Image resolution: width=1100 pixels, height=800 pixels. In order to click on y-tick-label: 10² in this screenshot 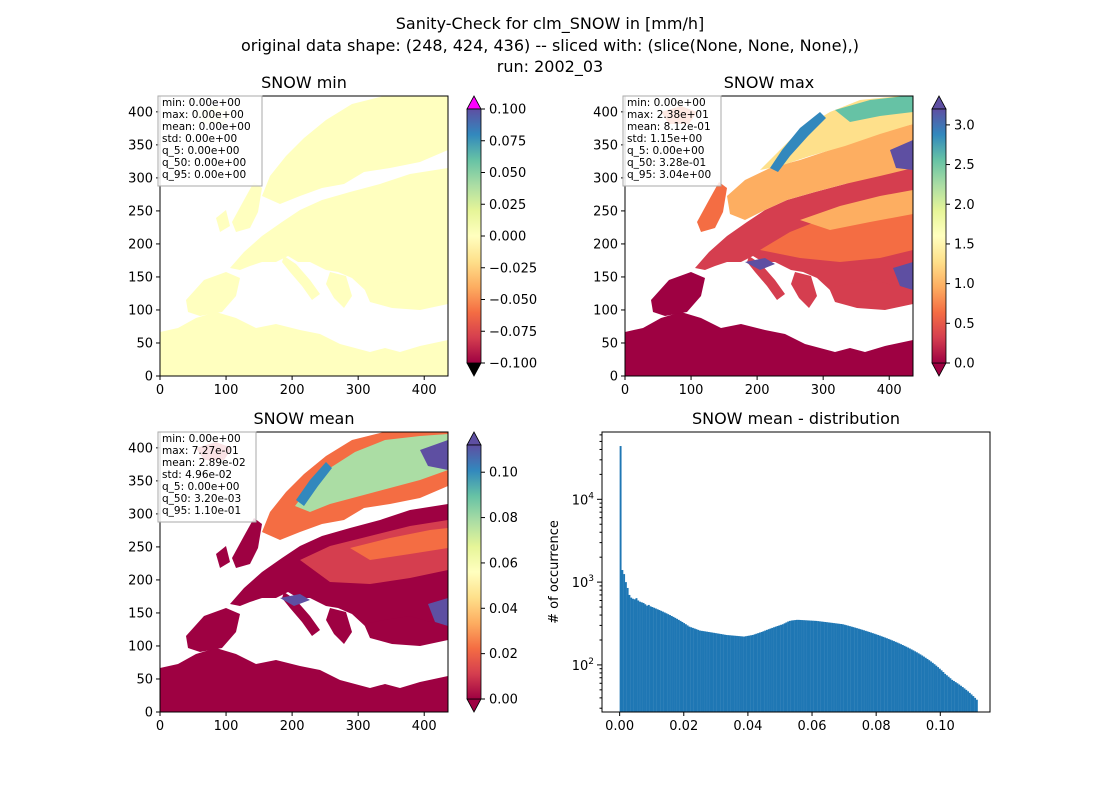, I will do `click(583, 665)`.